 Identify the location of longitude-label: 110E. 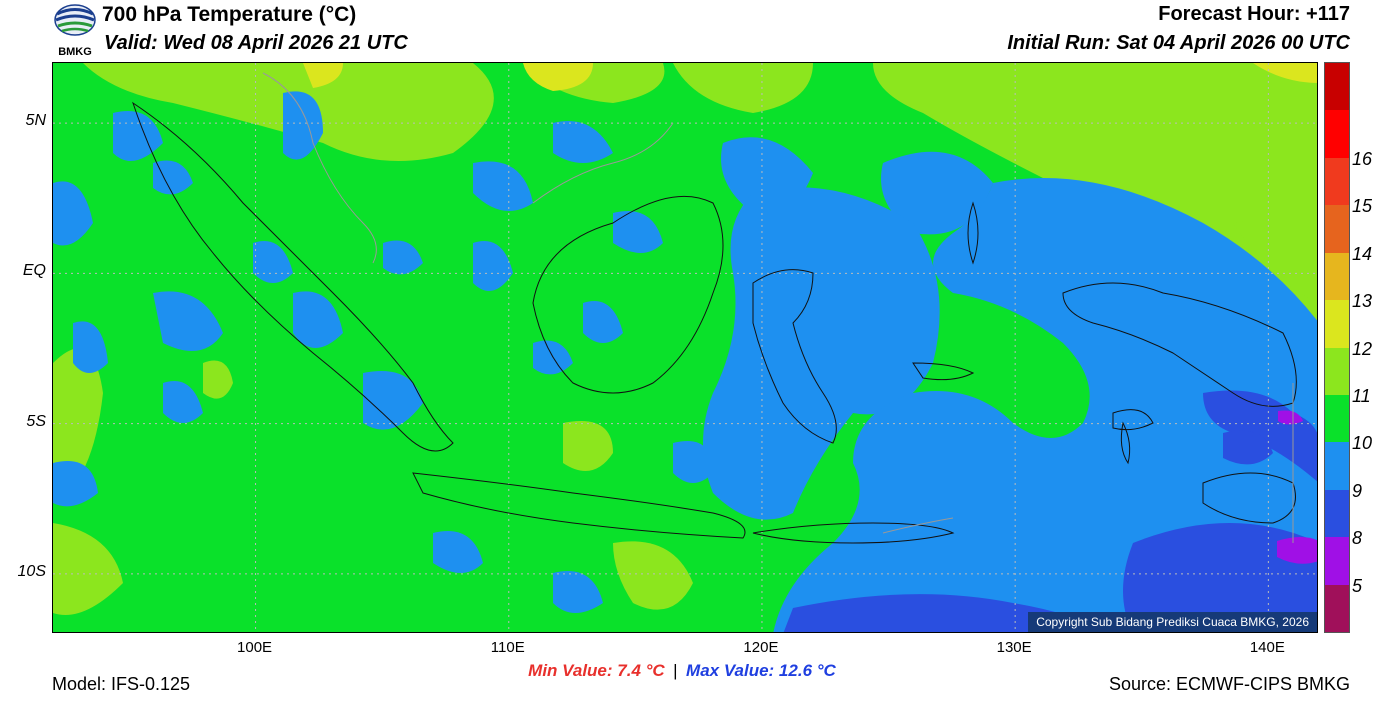
(507, 647).